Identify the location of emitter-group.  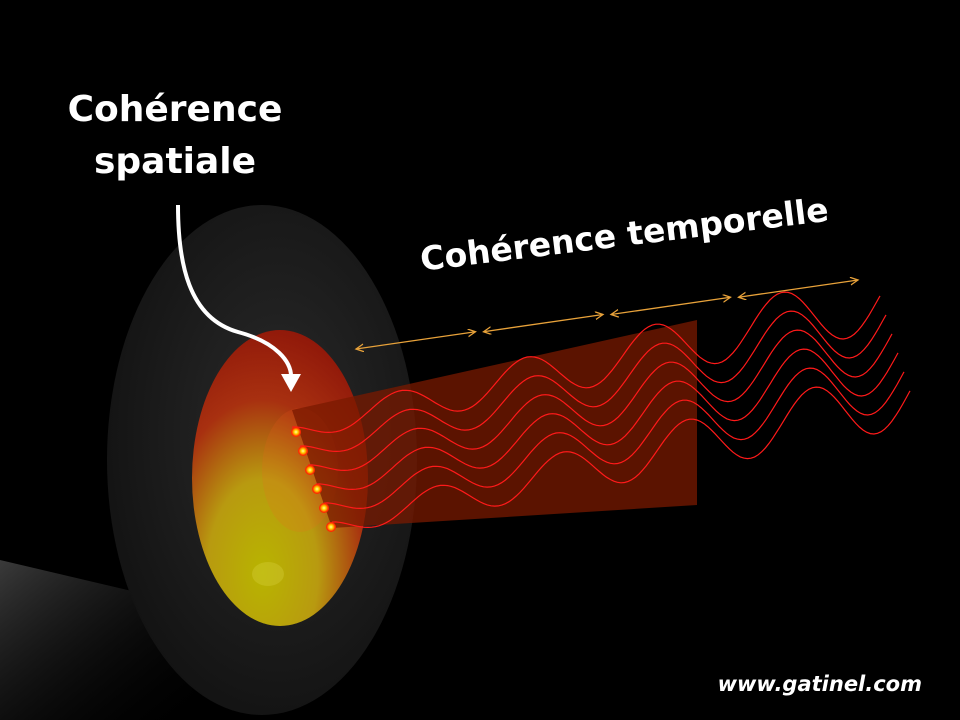
(313, 479).